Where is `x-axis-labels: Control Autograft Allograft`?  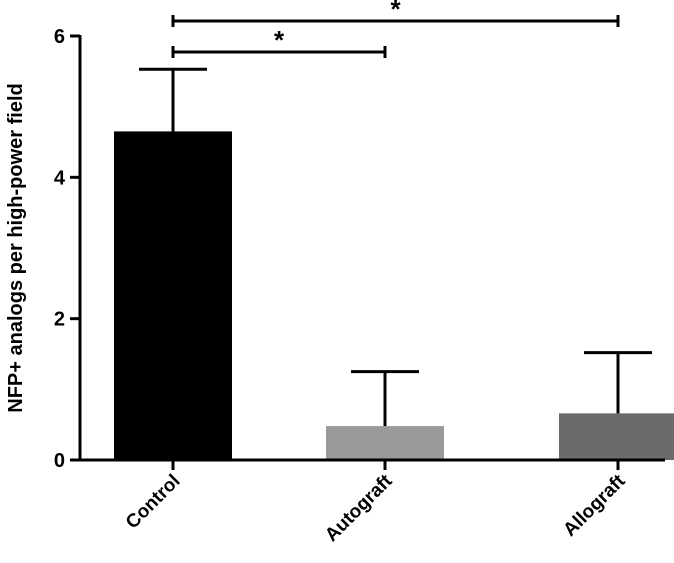 x-axis-labels: Control Autograft Allograft is located at coordinates (376, 503).